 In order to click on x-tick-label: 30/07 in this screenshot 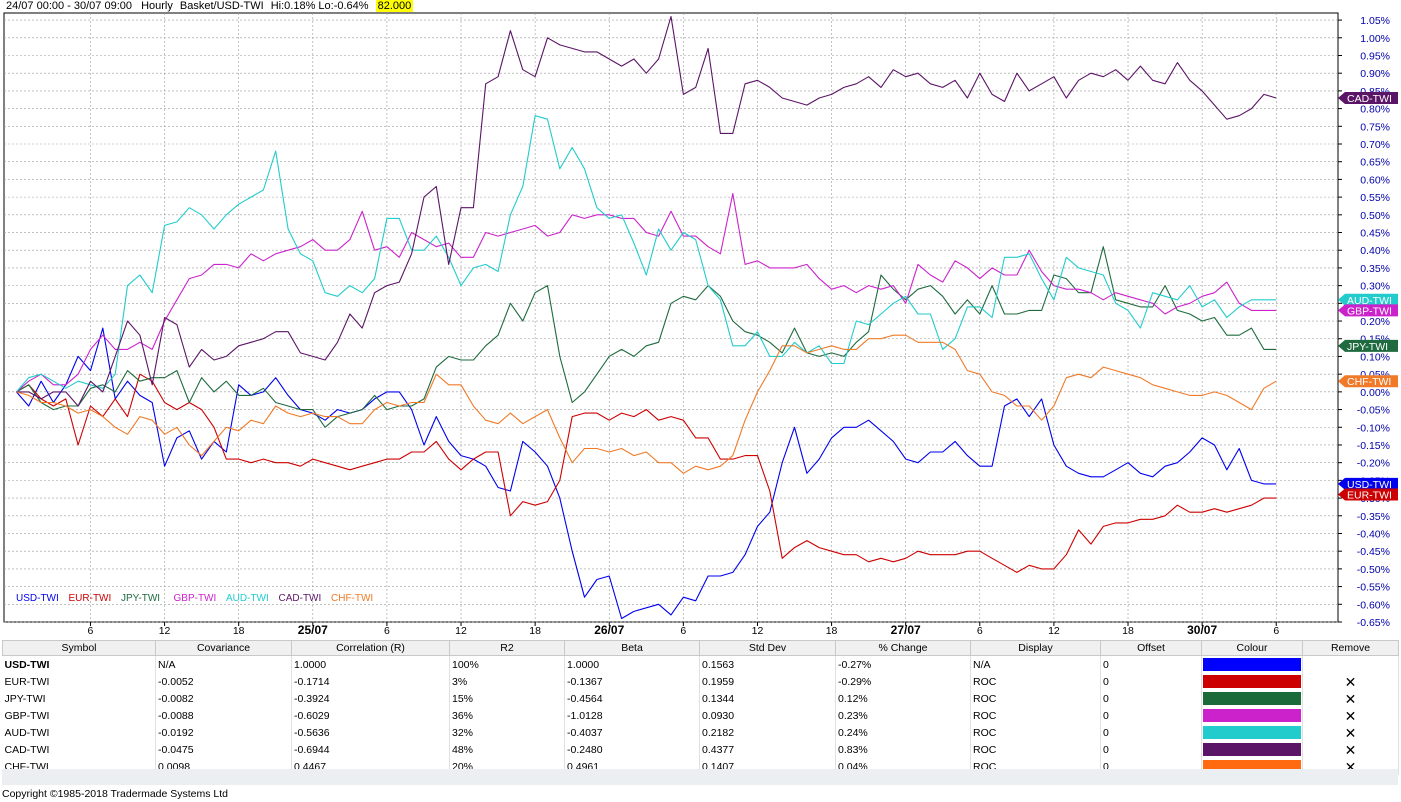, I will do `click(1202, 630)`.